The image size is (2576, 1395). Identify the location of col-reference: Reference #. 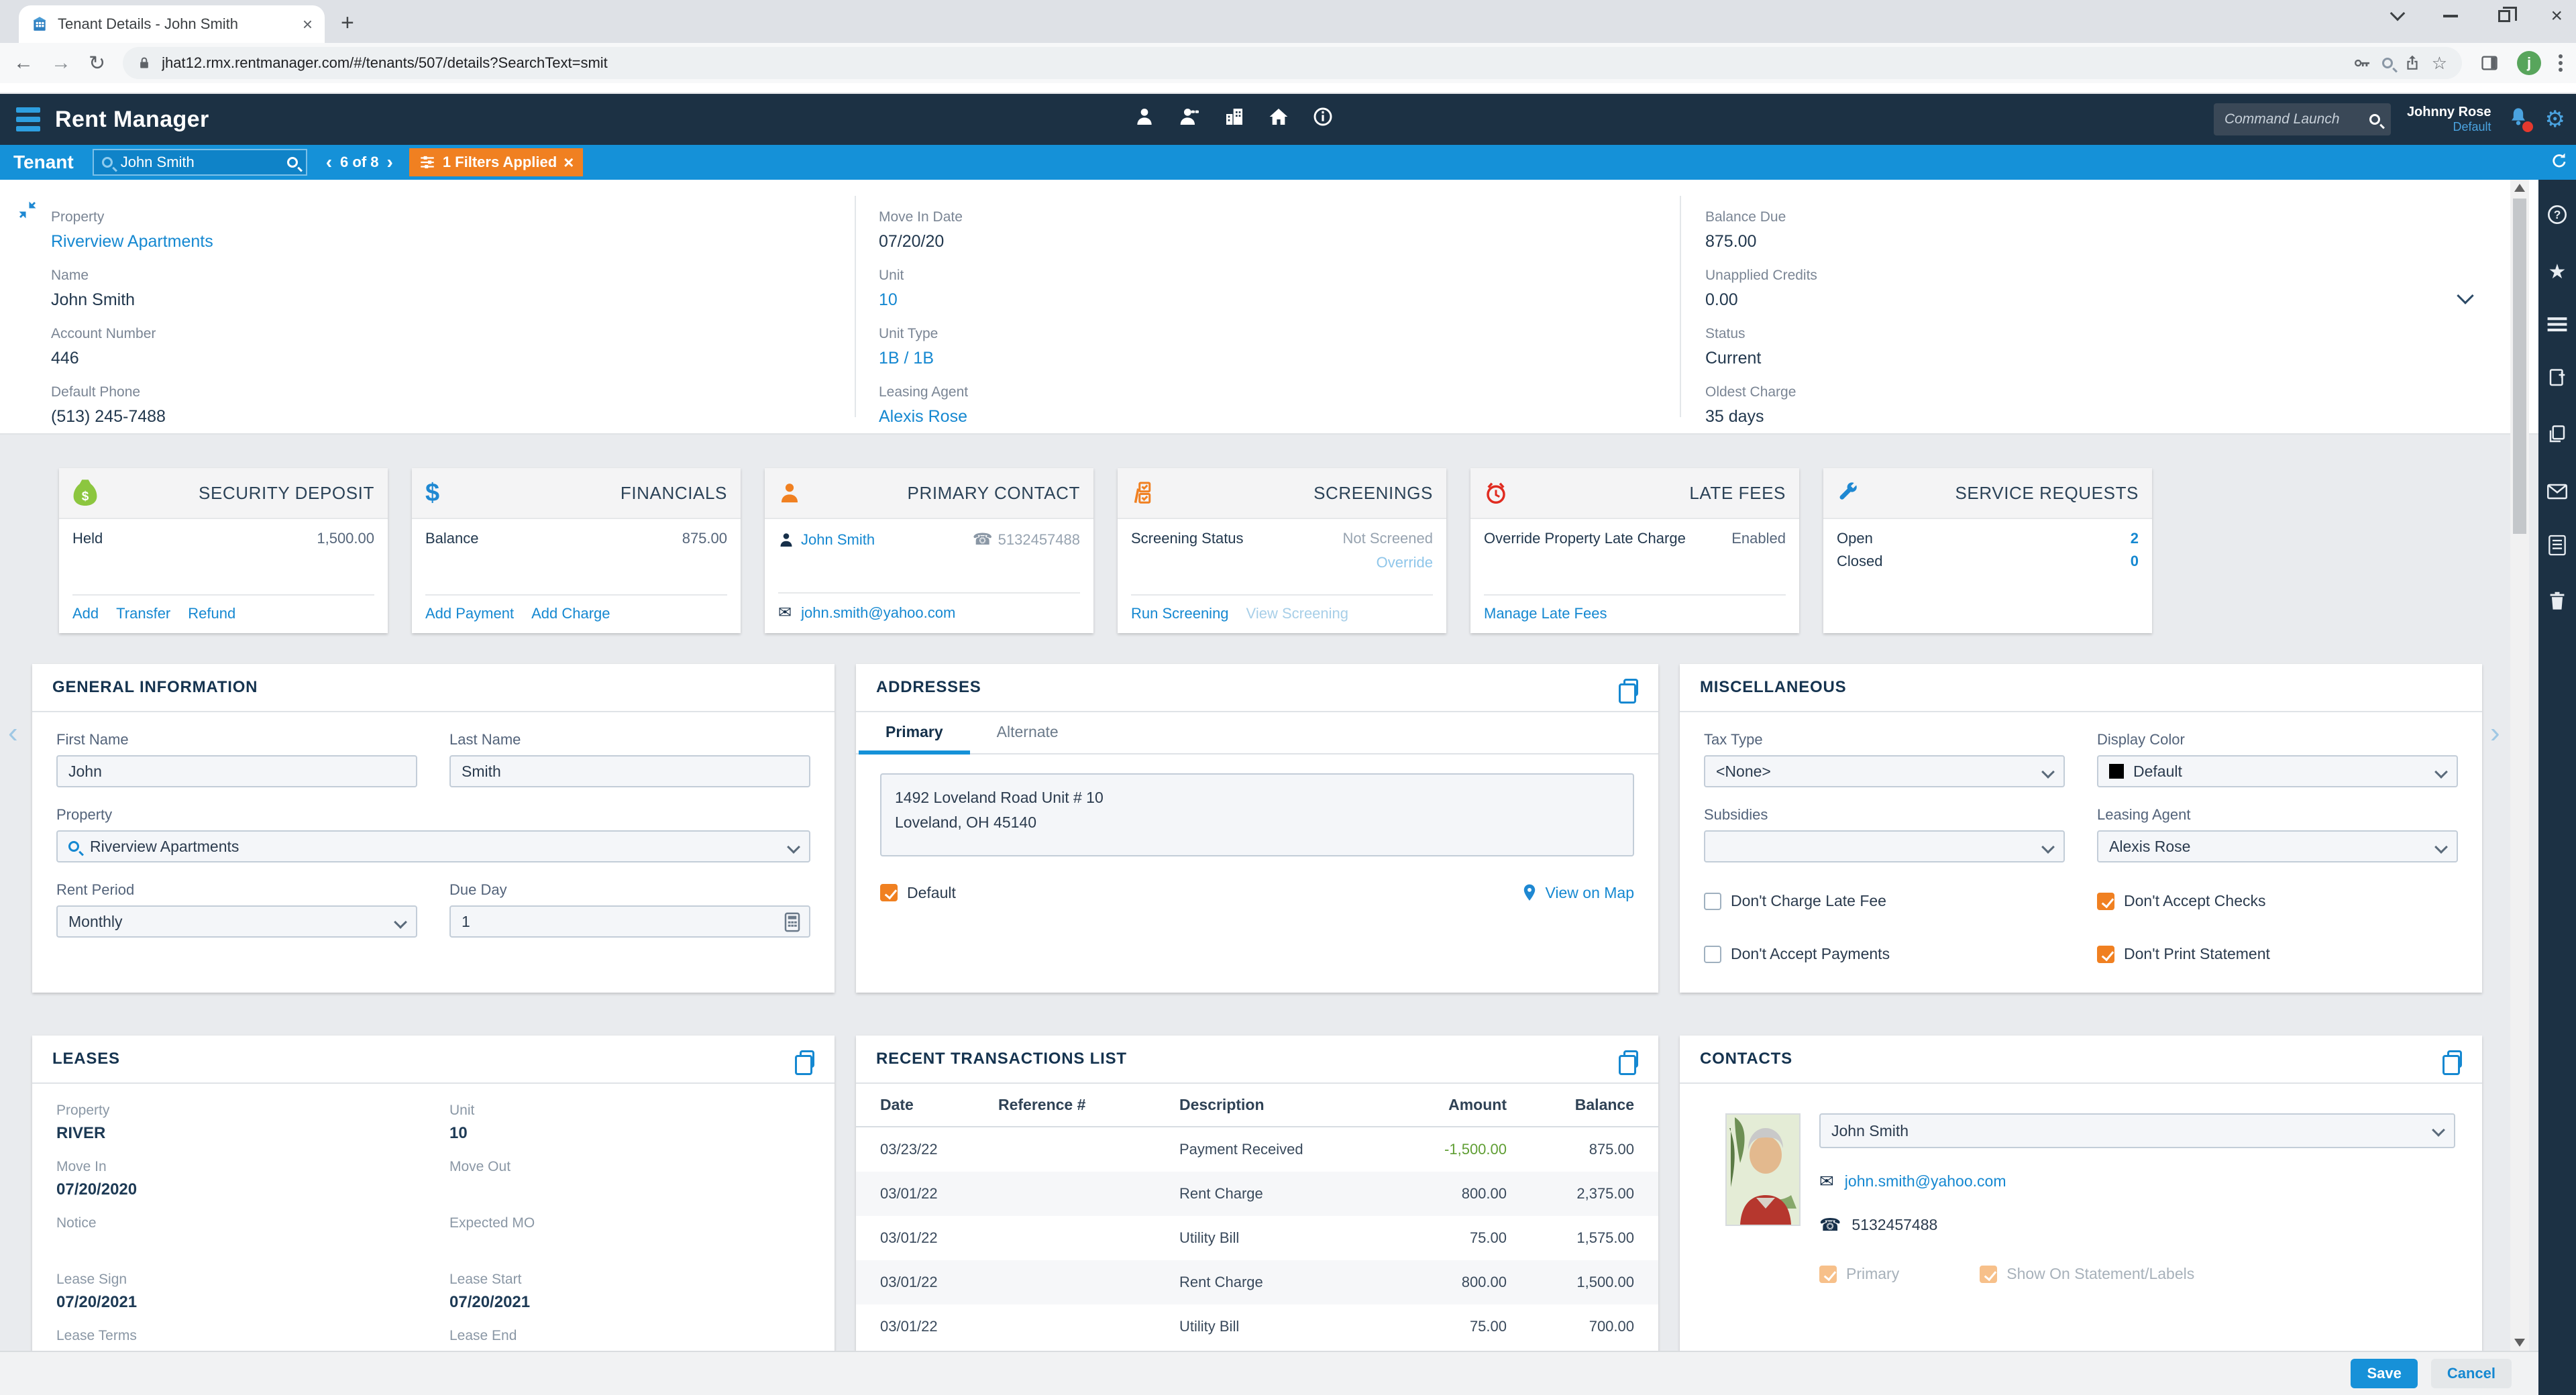
(1042, 1104).